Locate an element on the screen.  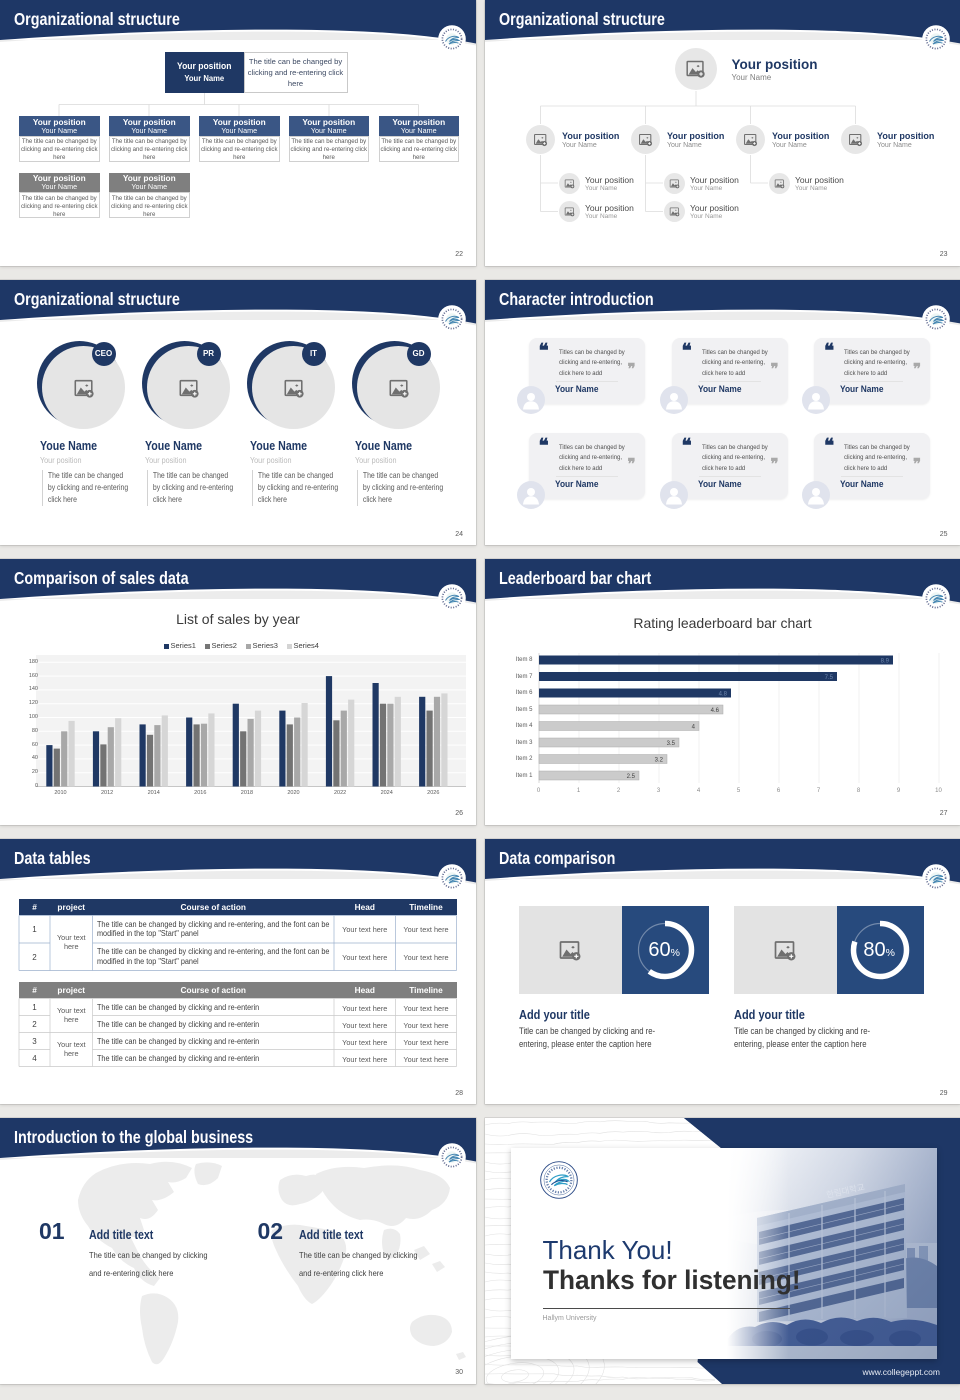
svg-text: 3.5 is located at coordinates (670, 744).